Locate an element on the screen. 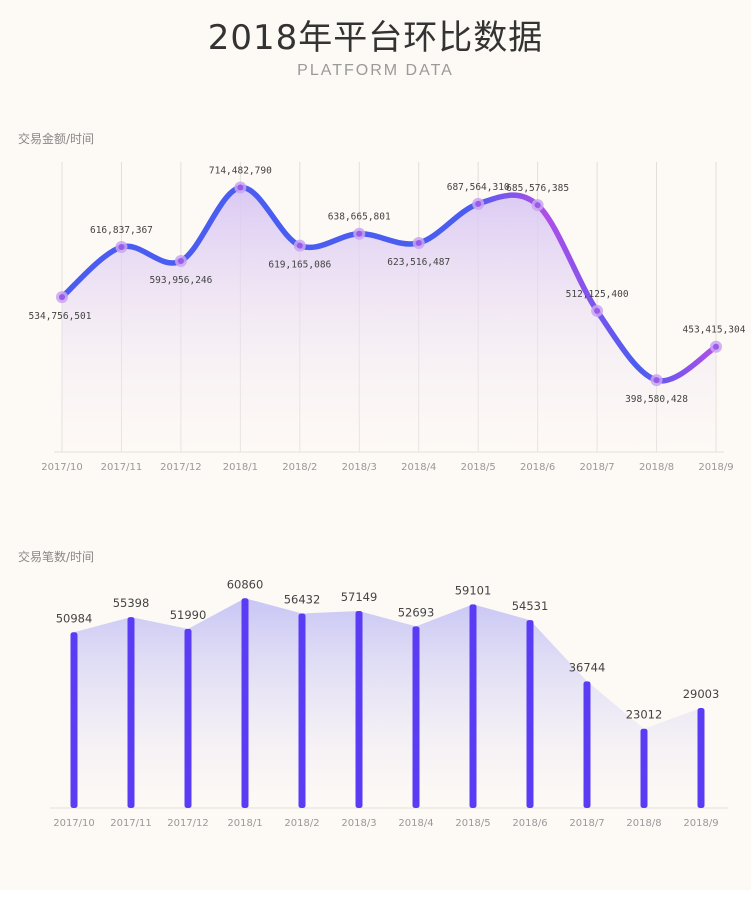 The image size is (751, 906). line-data-label: 714,482,790 is located at coordinates (240, 170).